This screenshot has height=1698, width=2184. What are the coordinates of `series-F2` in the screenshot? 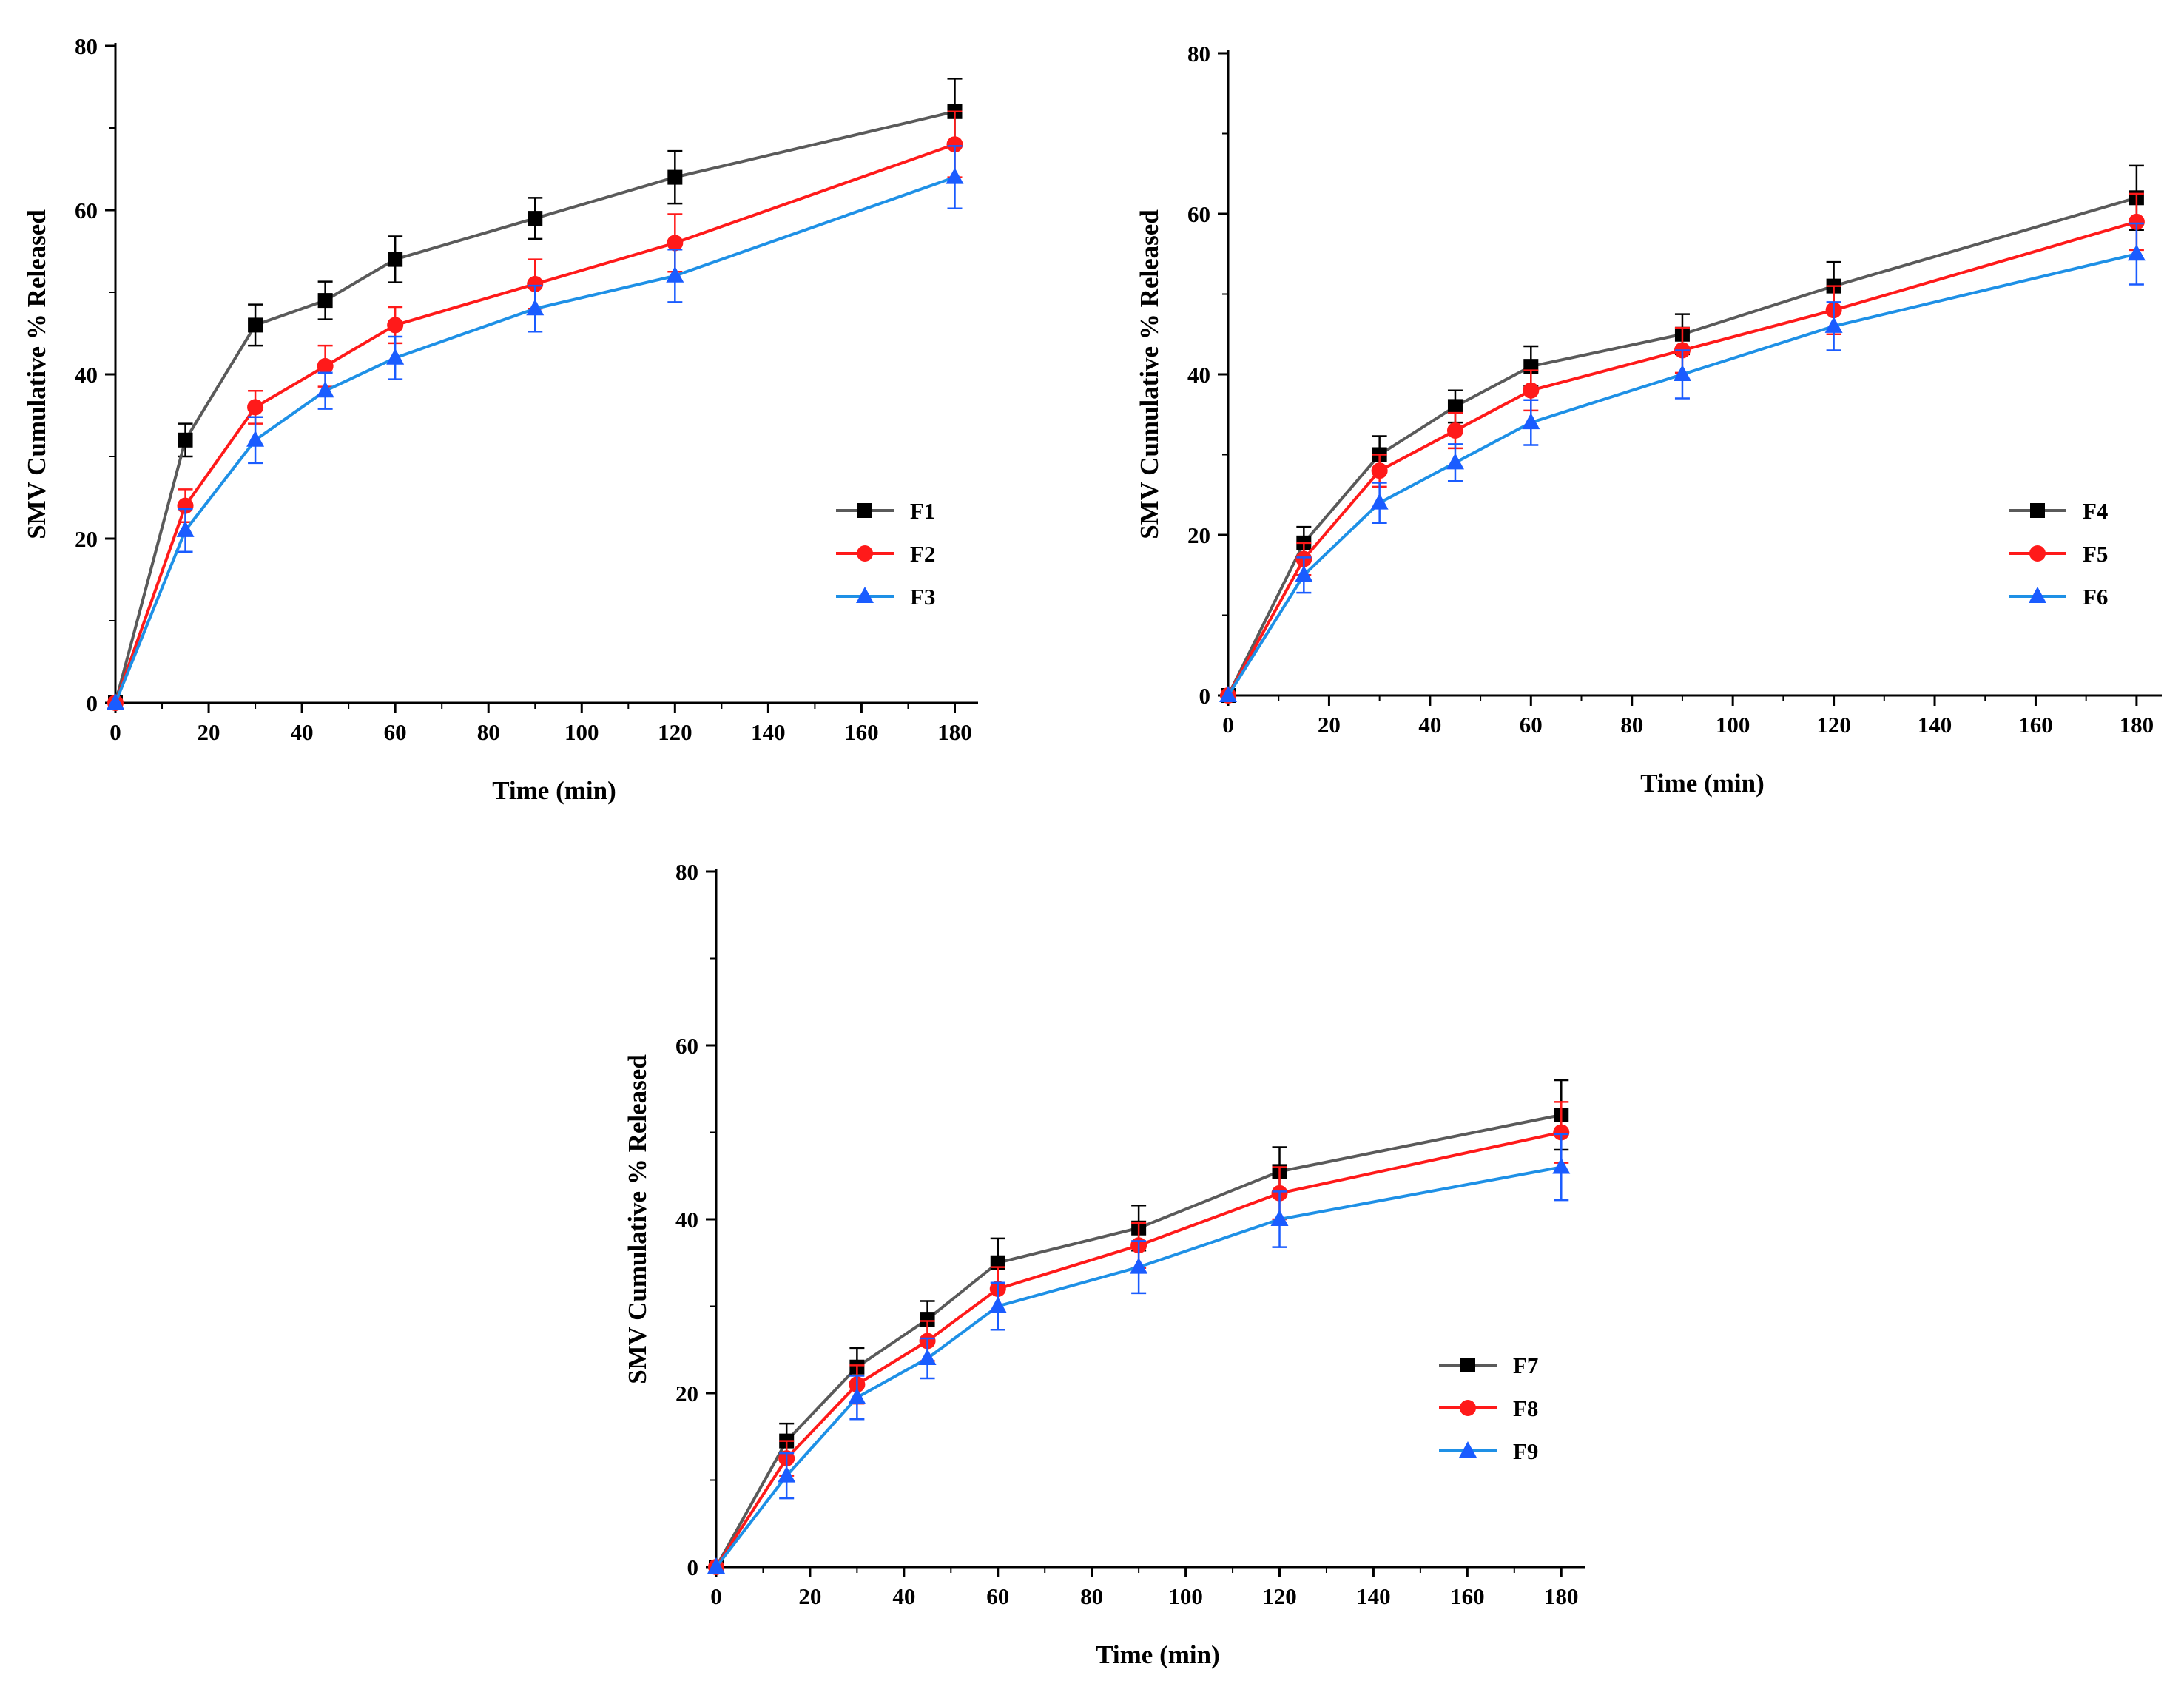 It's located at (535, 410).